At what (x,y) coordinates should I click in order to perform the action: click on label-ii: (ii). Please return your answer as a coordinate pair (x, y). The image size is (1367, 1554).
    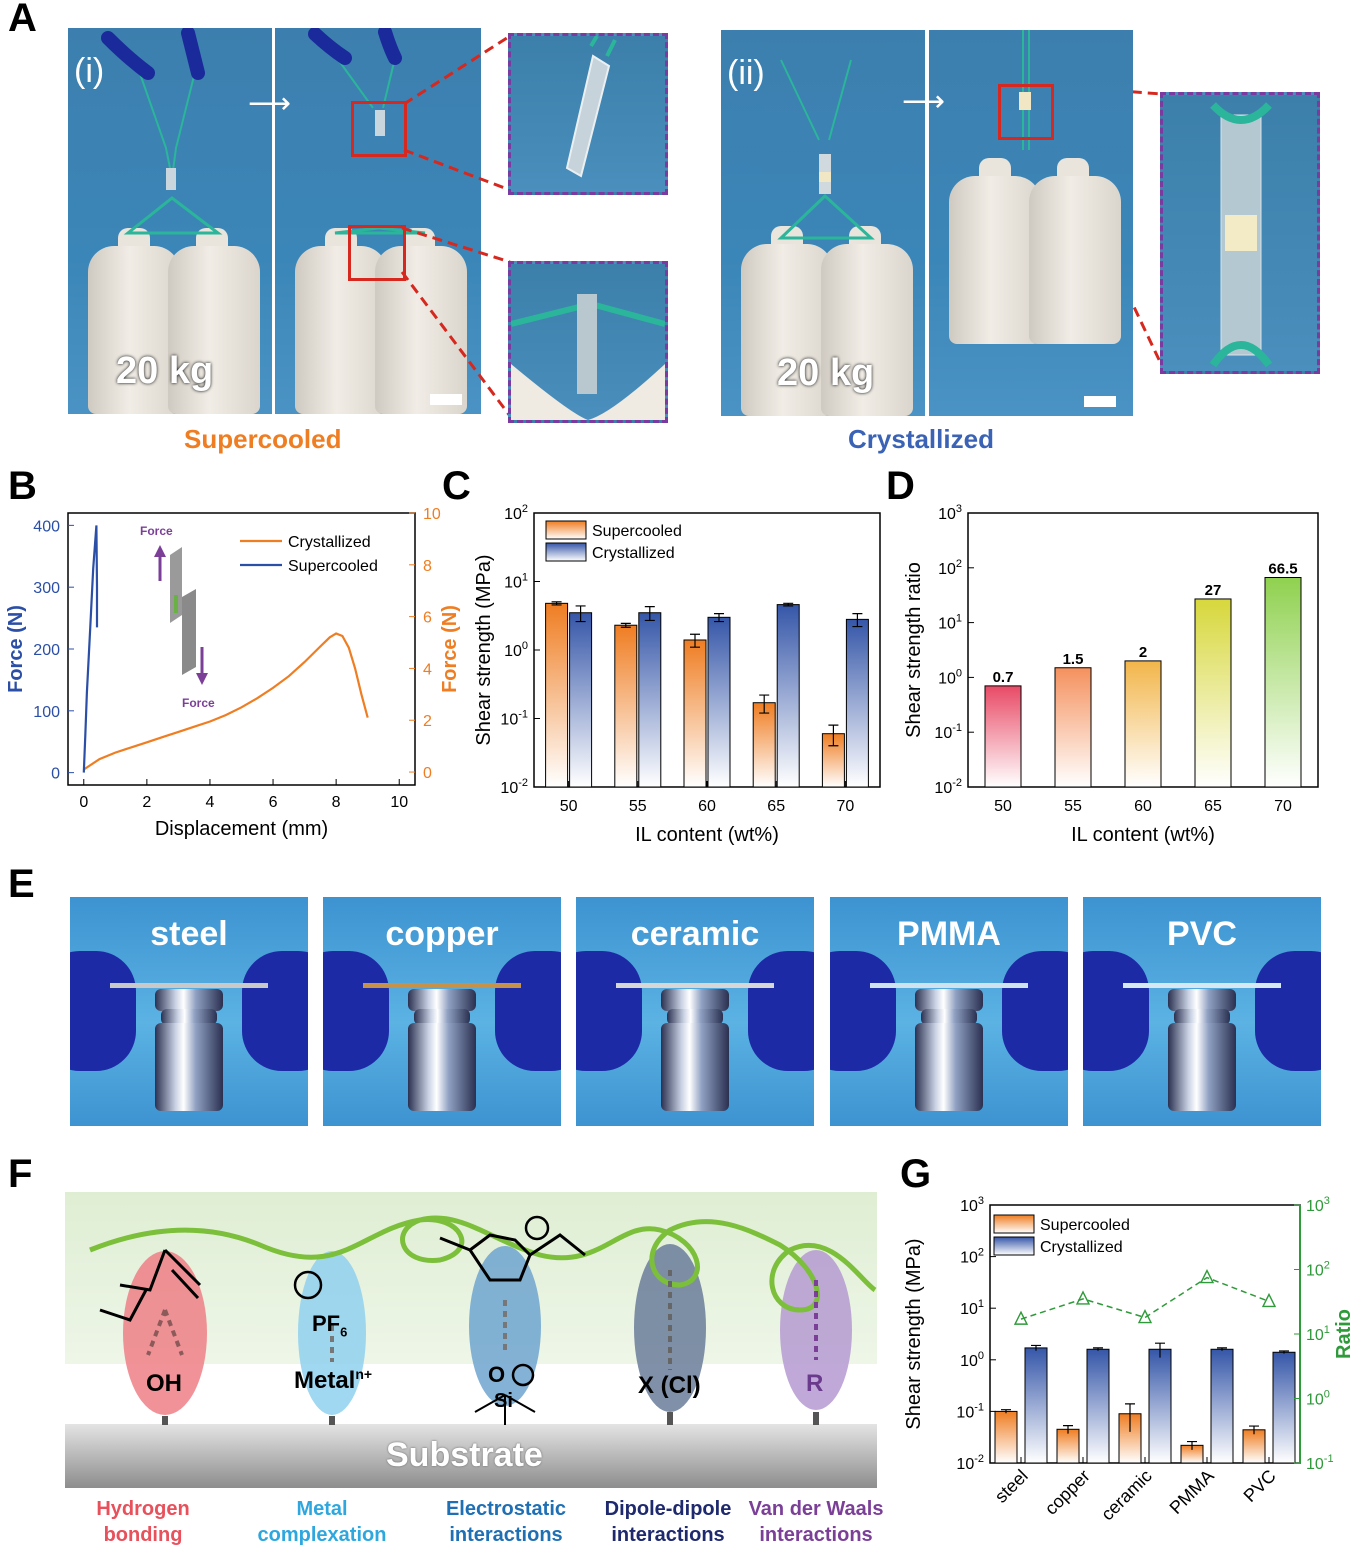
    Looking at the image, I should click on (746, 73).